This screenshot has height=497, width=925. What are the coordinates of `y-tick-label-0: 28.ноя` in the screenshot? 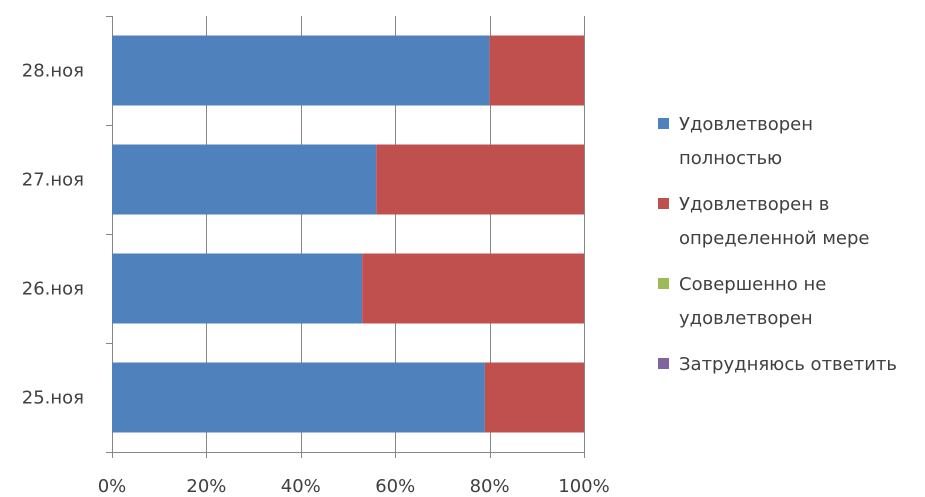 It's located at (53, 71).